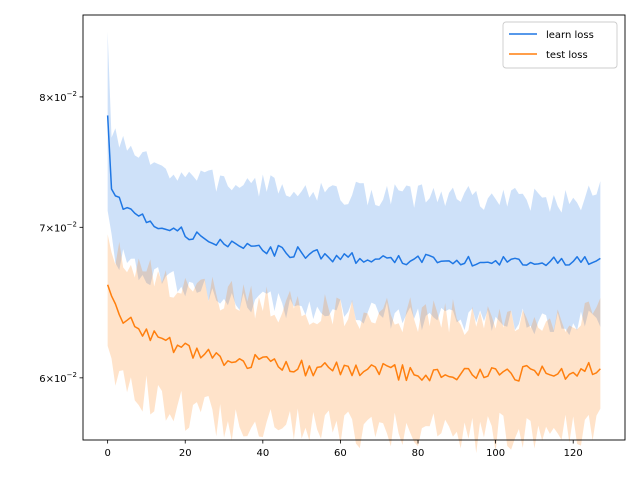 This screenshot has height=480, width=640. I want to click on test-loss-legend-label: test loss, so click(567, 55).